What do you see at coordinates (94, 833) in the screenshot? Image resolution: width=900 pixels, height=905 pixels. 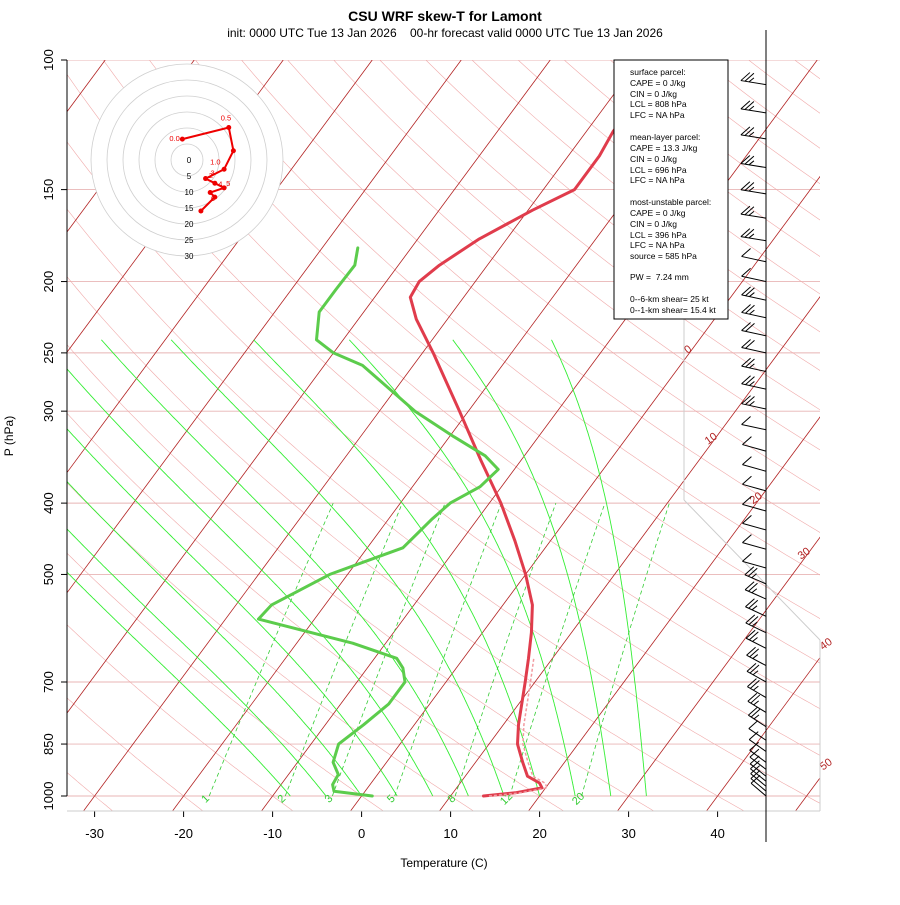 I see `x-tick-label: -30` at bounding box center [94, 833].